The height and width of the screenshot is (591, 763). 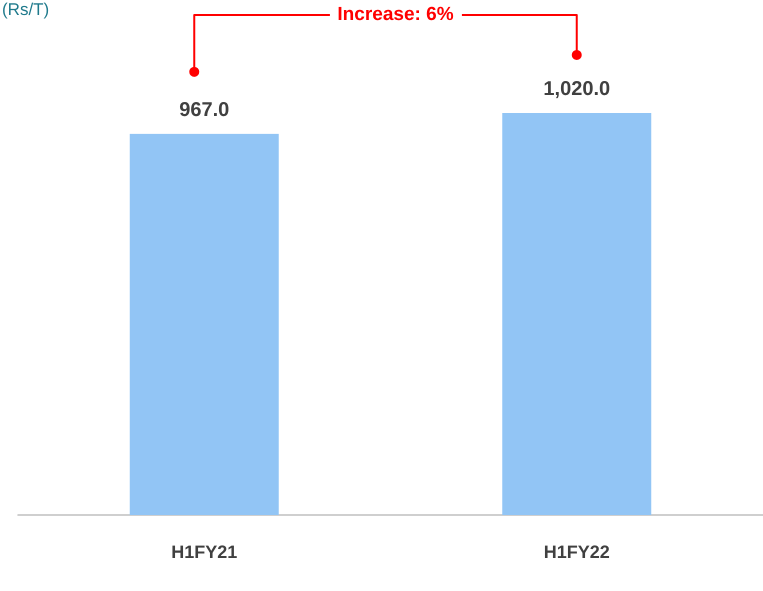 What do you see at coordinates (204, 109) in the screenshot?
I see `data-label: 967.0` at bounding box center [204, 109].